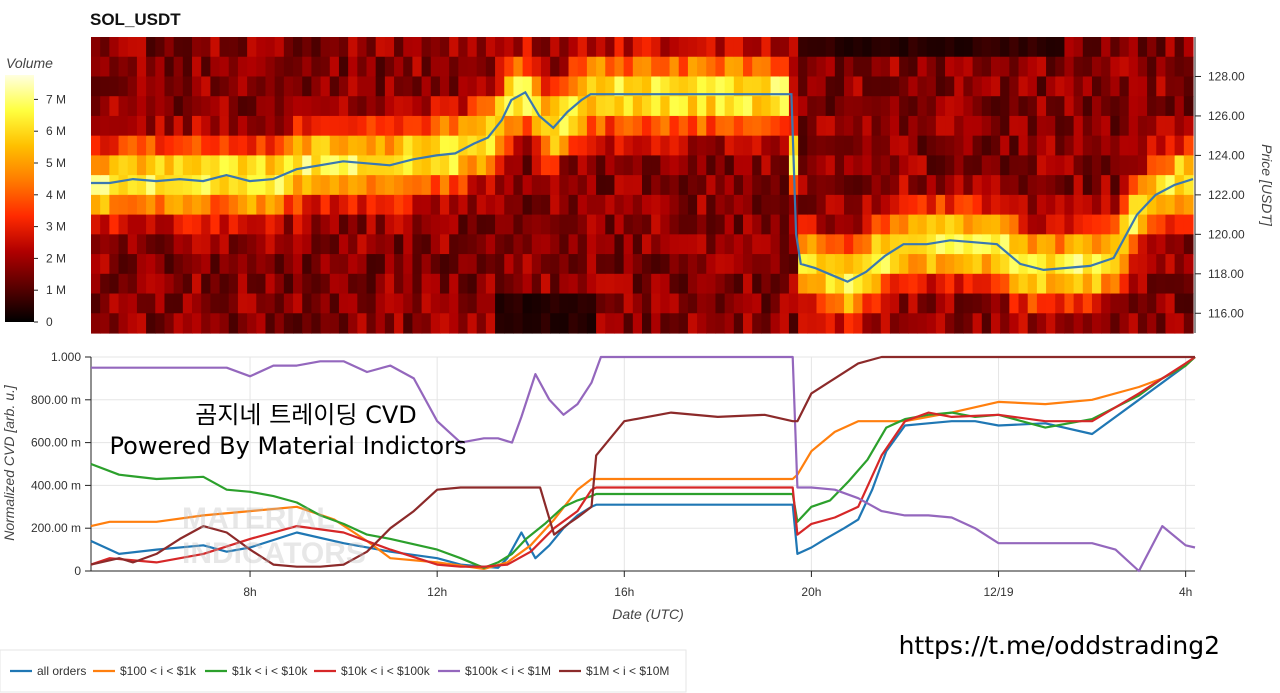  Describe the element at coordinates (56, 195) in the screenshot. I see `colorbar-tick-label: 4 M` at that location.